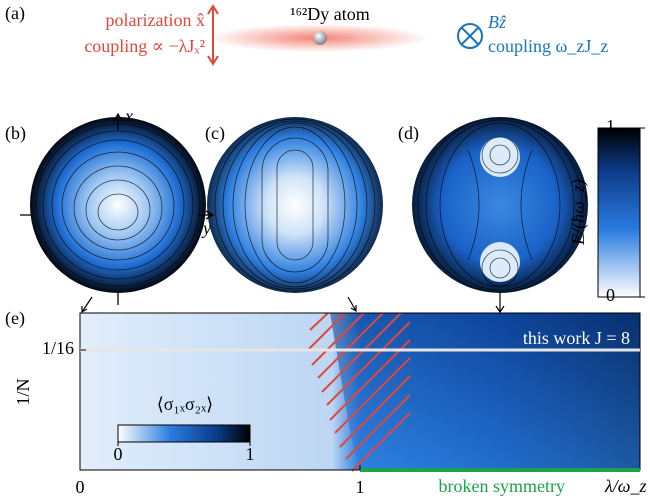 This screenshot has height=502, width=650. I want to click on atom, so click(320, 38).